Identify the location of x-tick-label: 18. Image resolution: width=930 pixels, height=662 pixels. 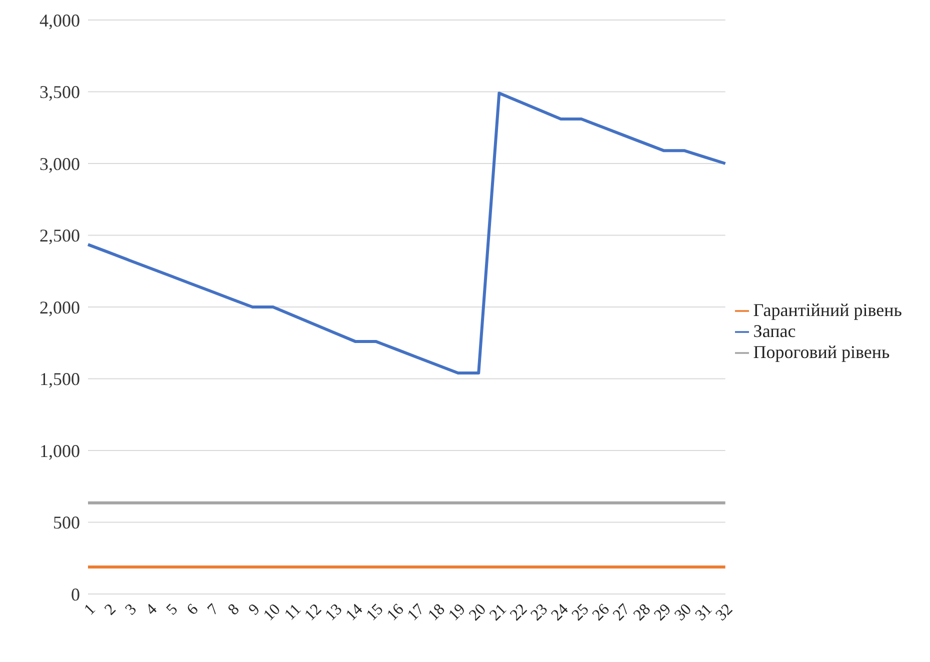
(436, 612).